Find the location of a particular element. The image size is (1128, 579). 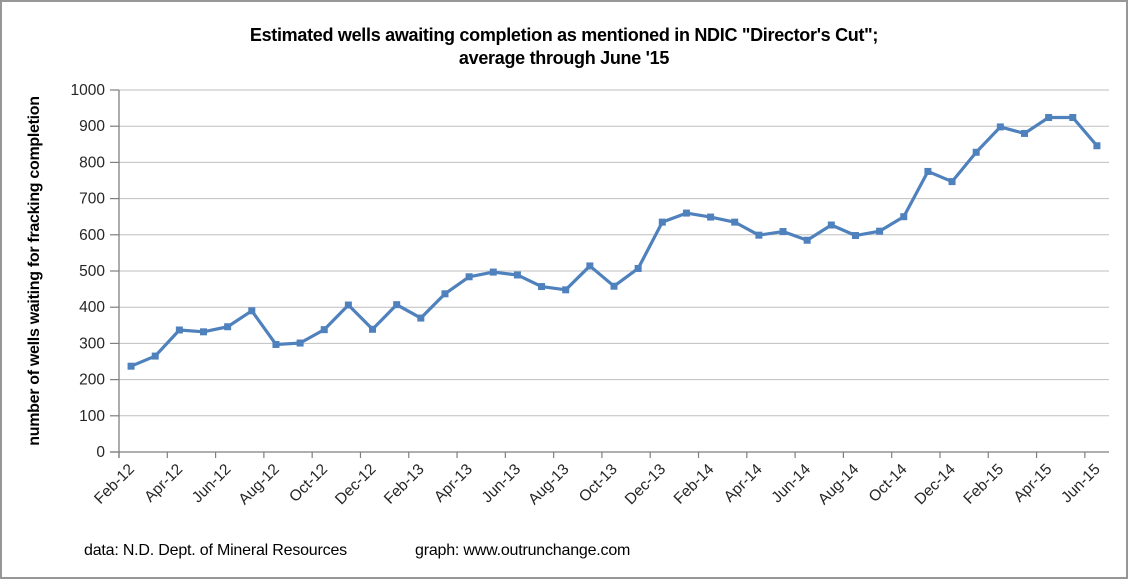

x-tick-label: Feb-15 is located at coordinates (983, 484).